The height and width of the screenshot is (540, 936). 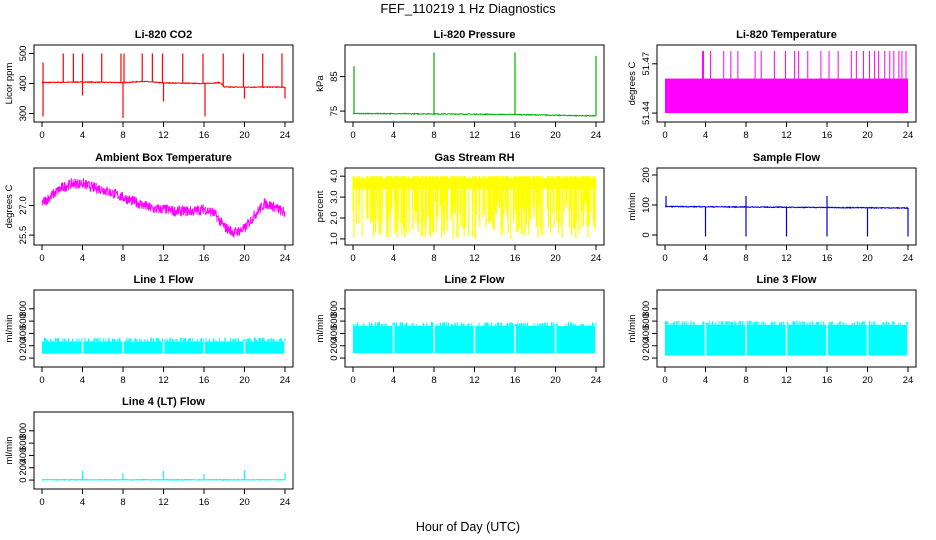 What do you see at coordinates (334, 76) in the screenshot?
I see `y-tick-label: 85` at bounding box center [334, 76].